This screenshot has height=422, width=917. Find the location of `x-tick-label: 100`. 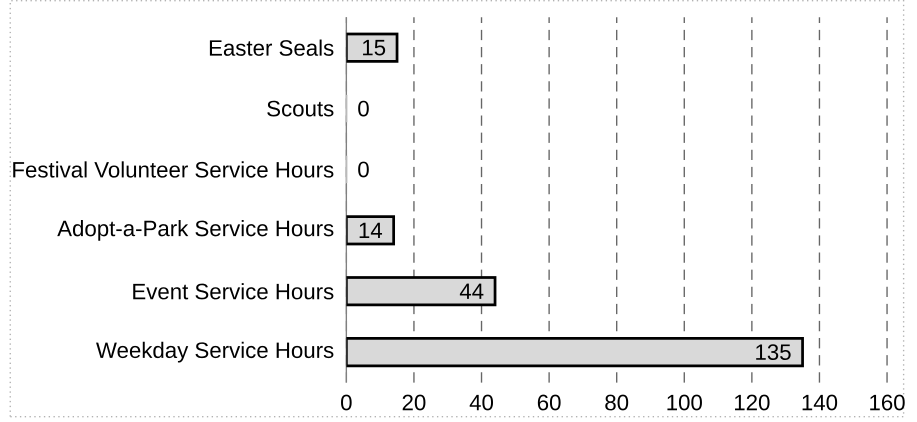

x-tick-label: 100 is located at coordinates (684, 402).